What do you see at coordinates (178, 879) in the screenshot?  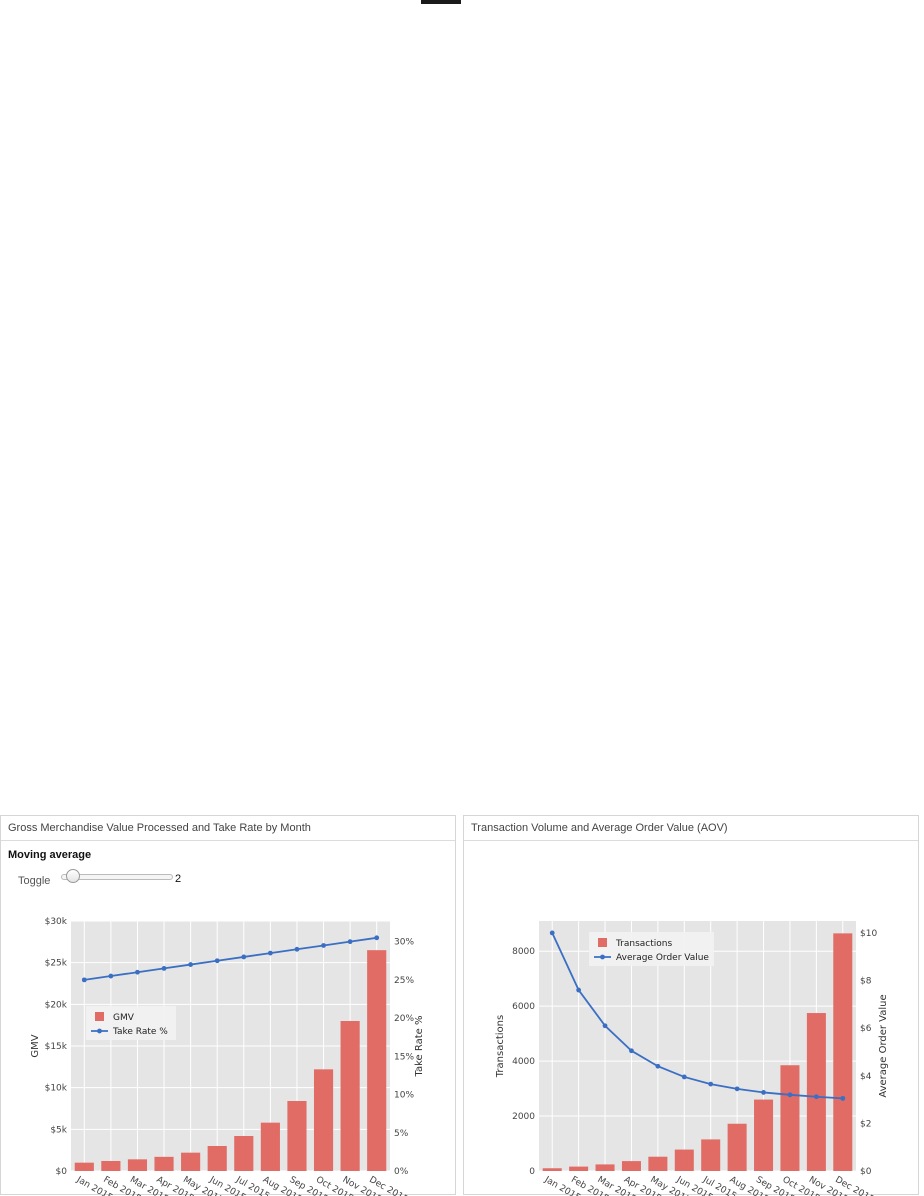 I see `slider-value: 2` at bounding box center [178, 879].